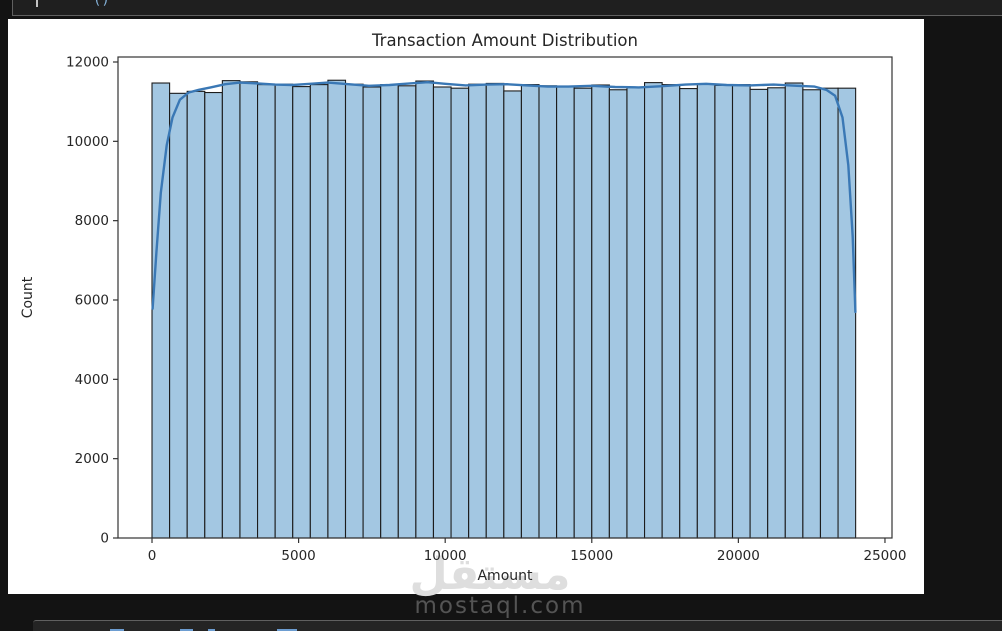  I want to click on y-tick-label: 4000, so click(92, 380).